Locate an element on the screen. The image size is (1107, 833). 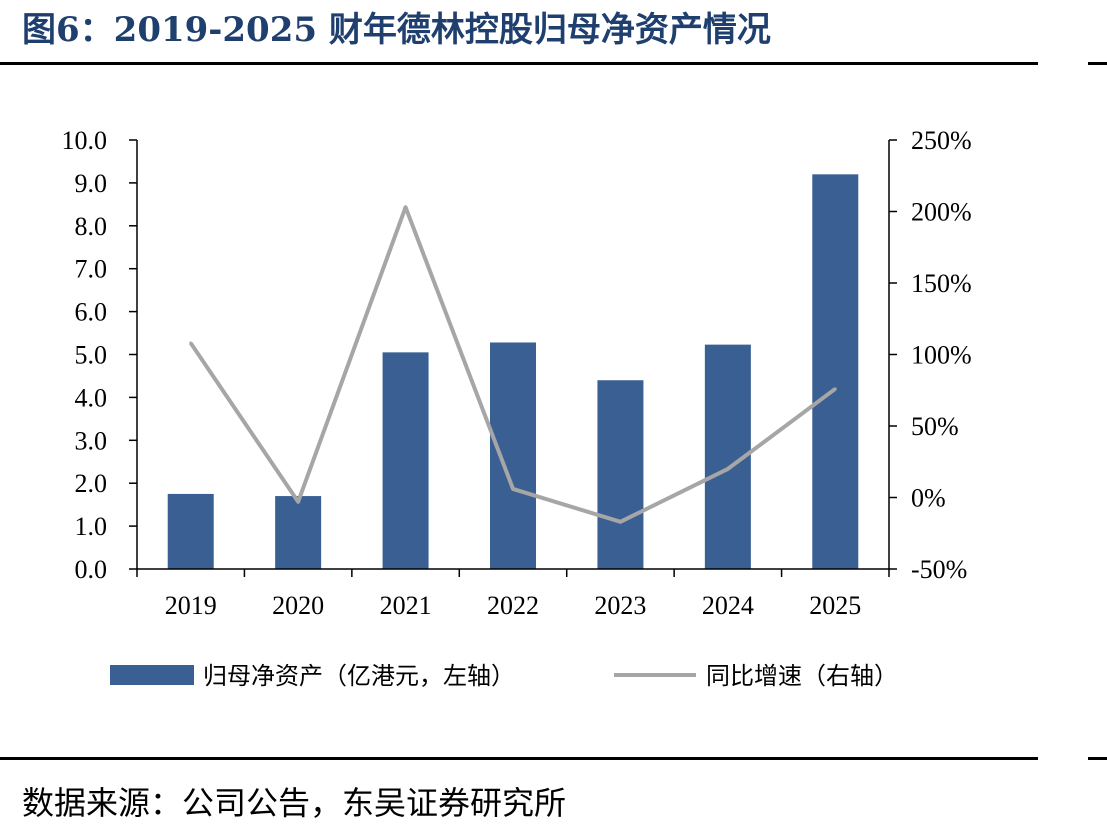
top-rule is located at coordinates (519, 63).